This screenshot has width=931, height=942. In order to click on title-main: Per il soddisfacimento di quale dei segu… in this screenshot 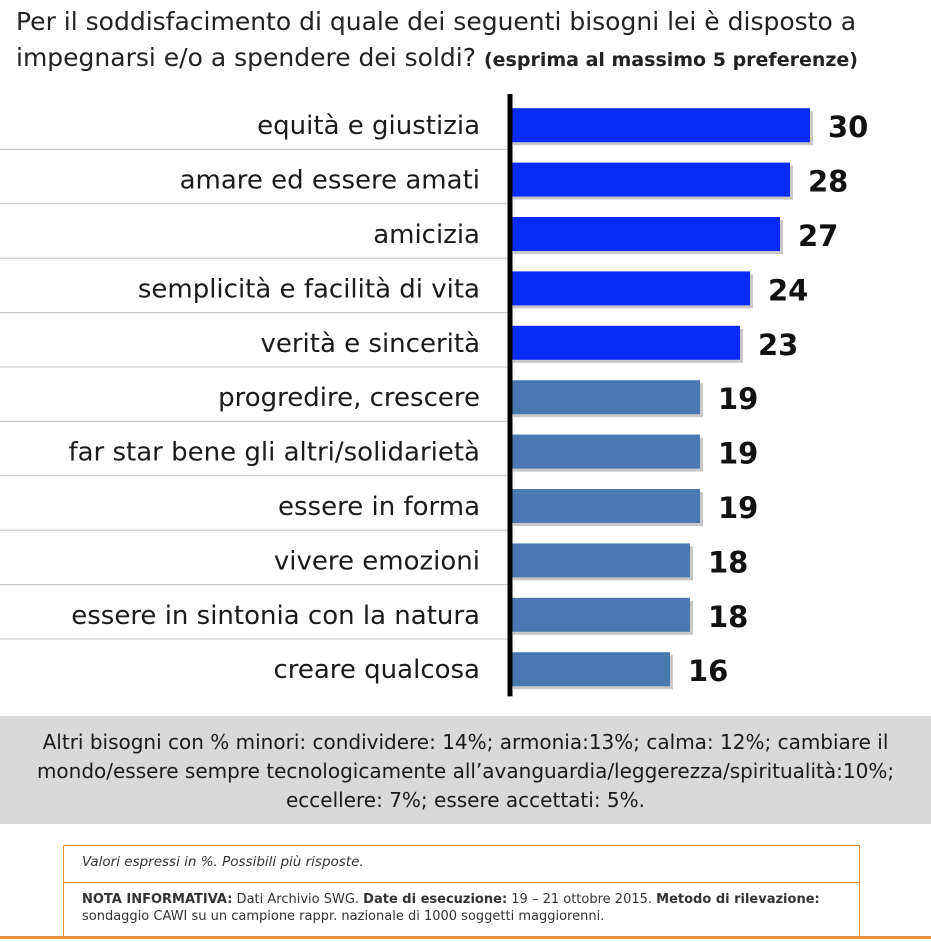, I will do `click(436, 39)`.